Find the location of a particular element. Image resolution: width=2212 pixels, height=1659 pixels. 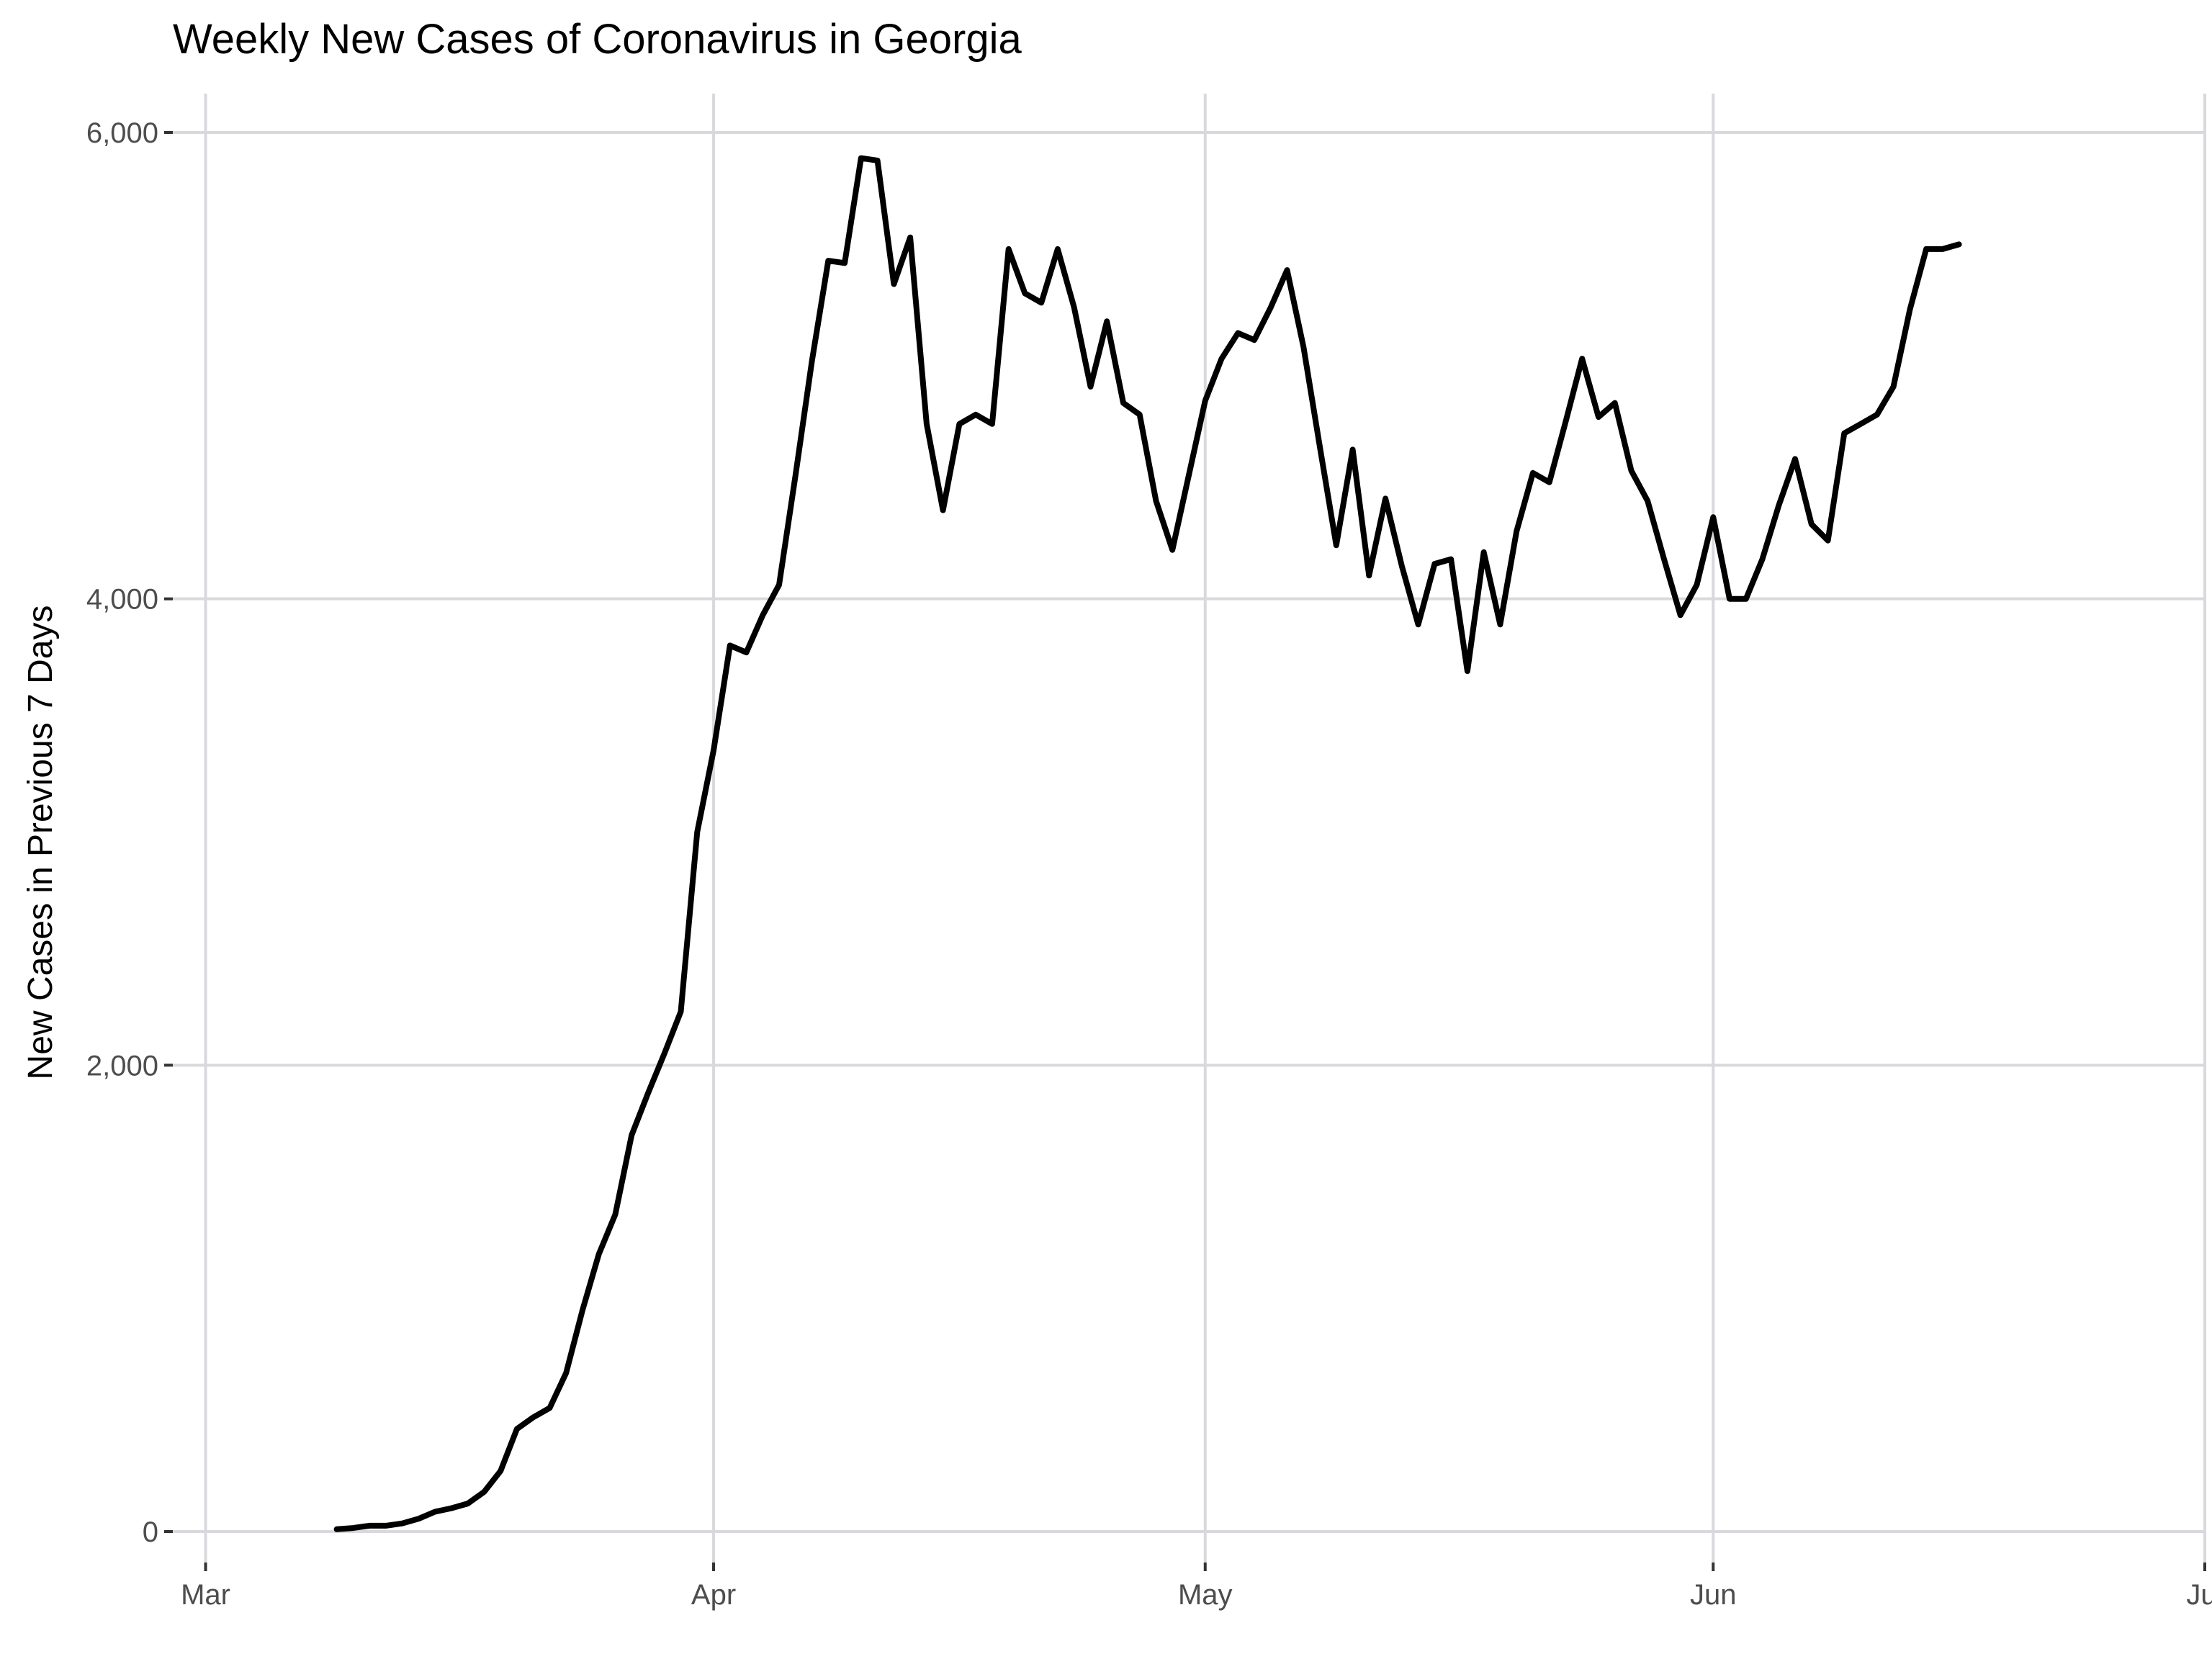

x-tick-label: May is located at coordinates (1206, 1595).